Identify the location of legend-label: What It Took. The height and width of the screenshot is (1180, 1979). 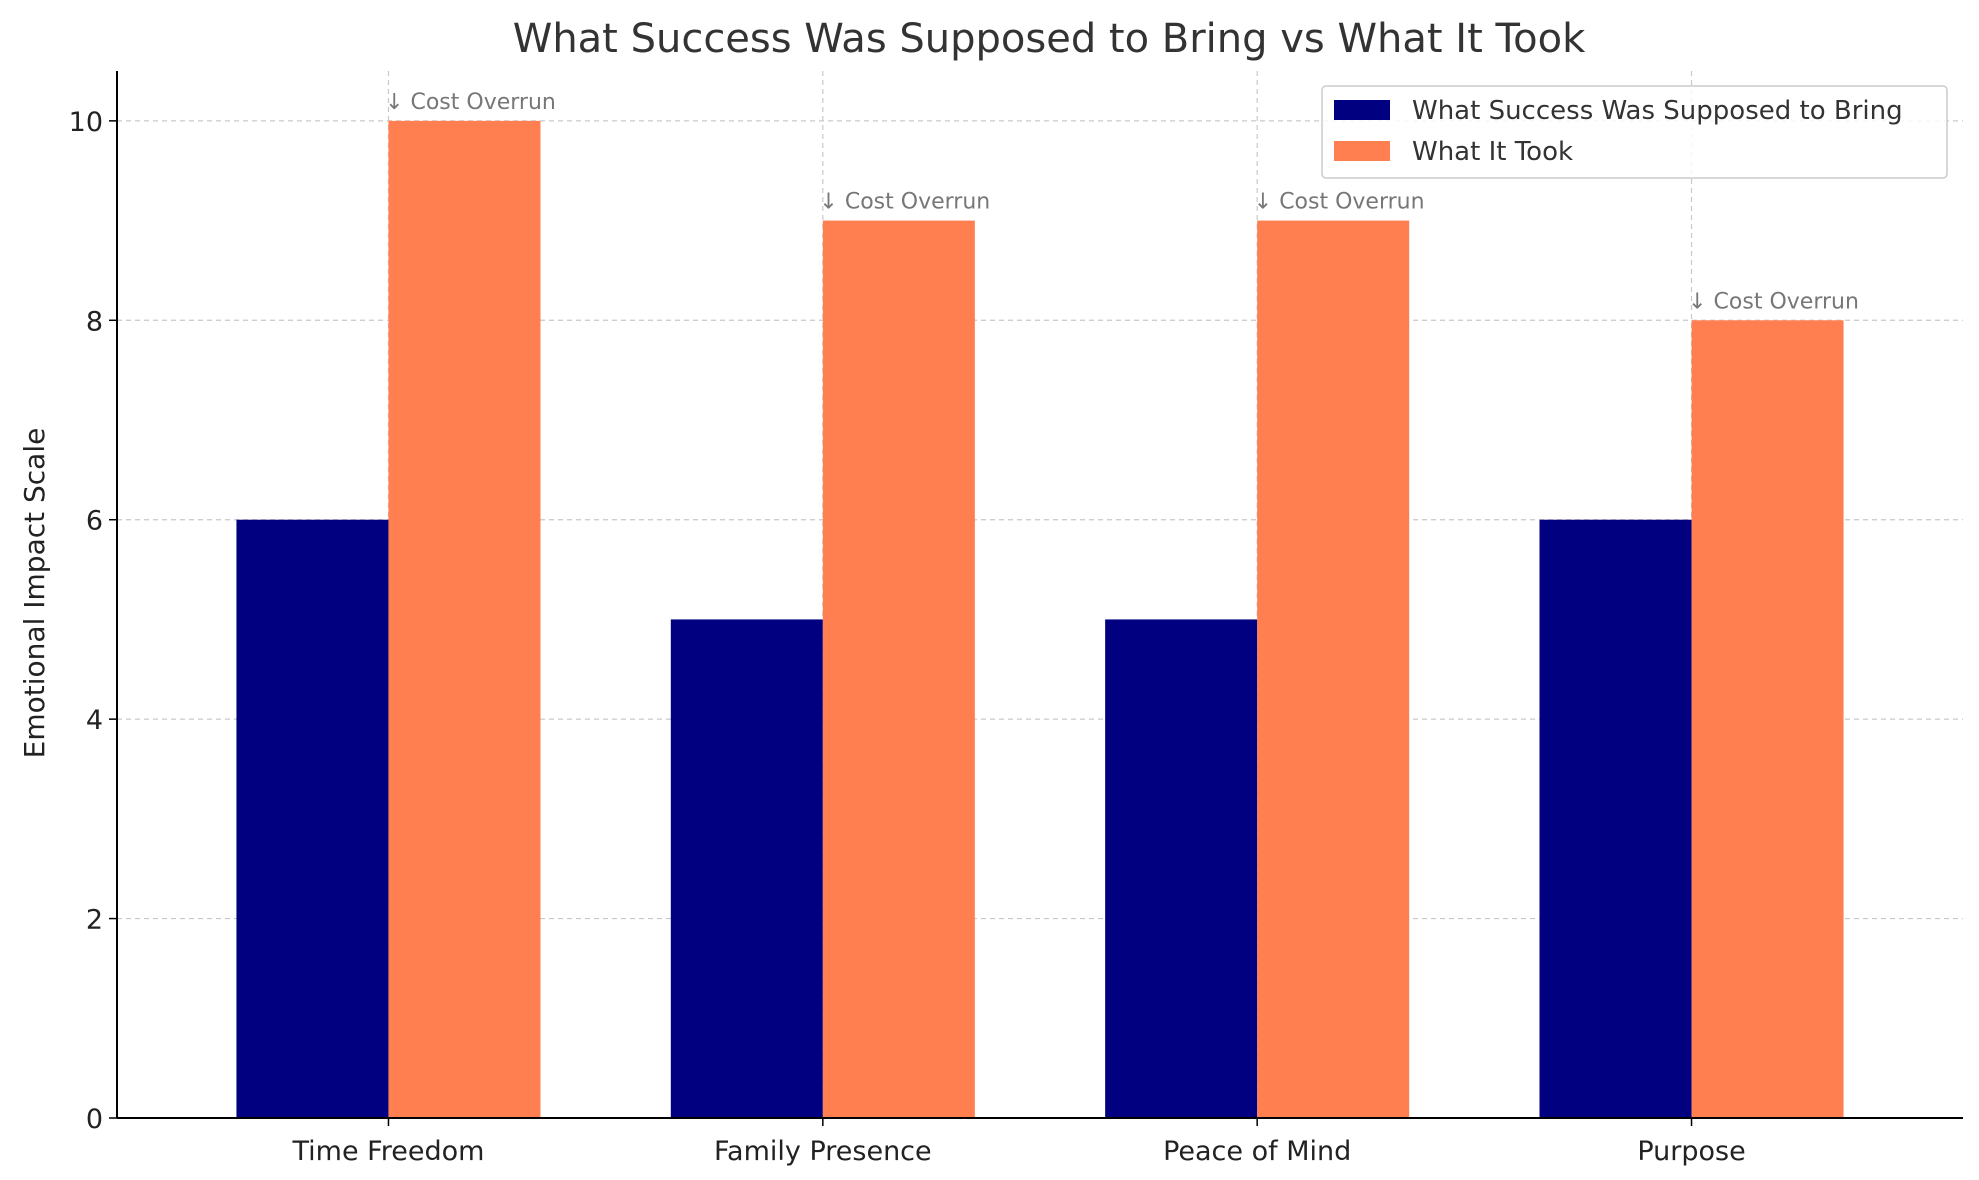
(1492, 152).